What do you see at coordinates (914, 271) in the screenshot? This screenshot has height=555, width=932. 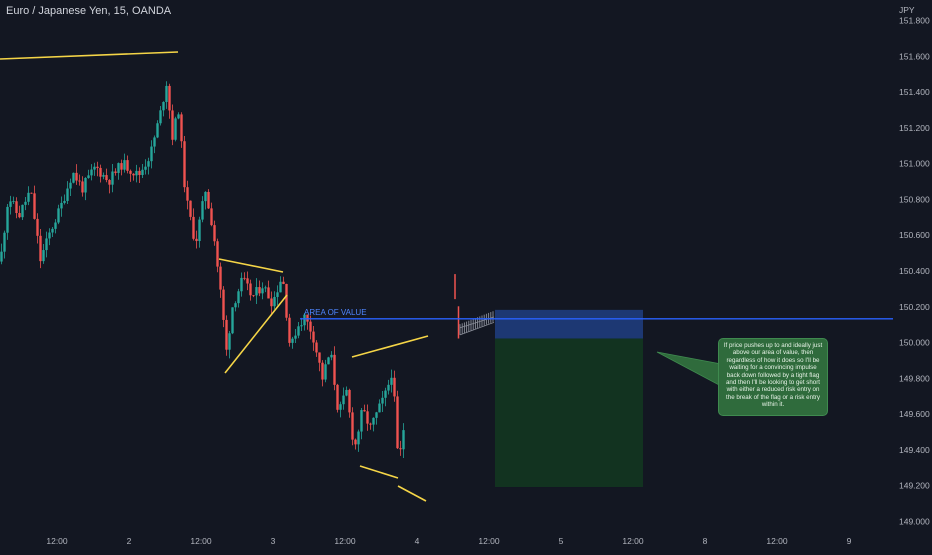 I see `price-tick-label: 150.400` at bounding box center [914, 271].